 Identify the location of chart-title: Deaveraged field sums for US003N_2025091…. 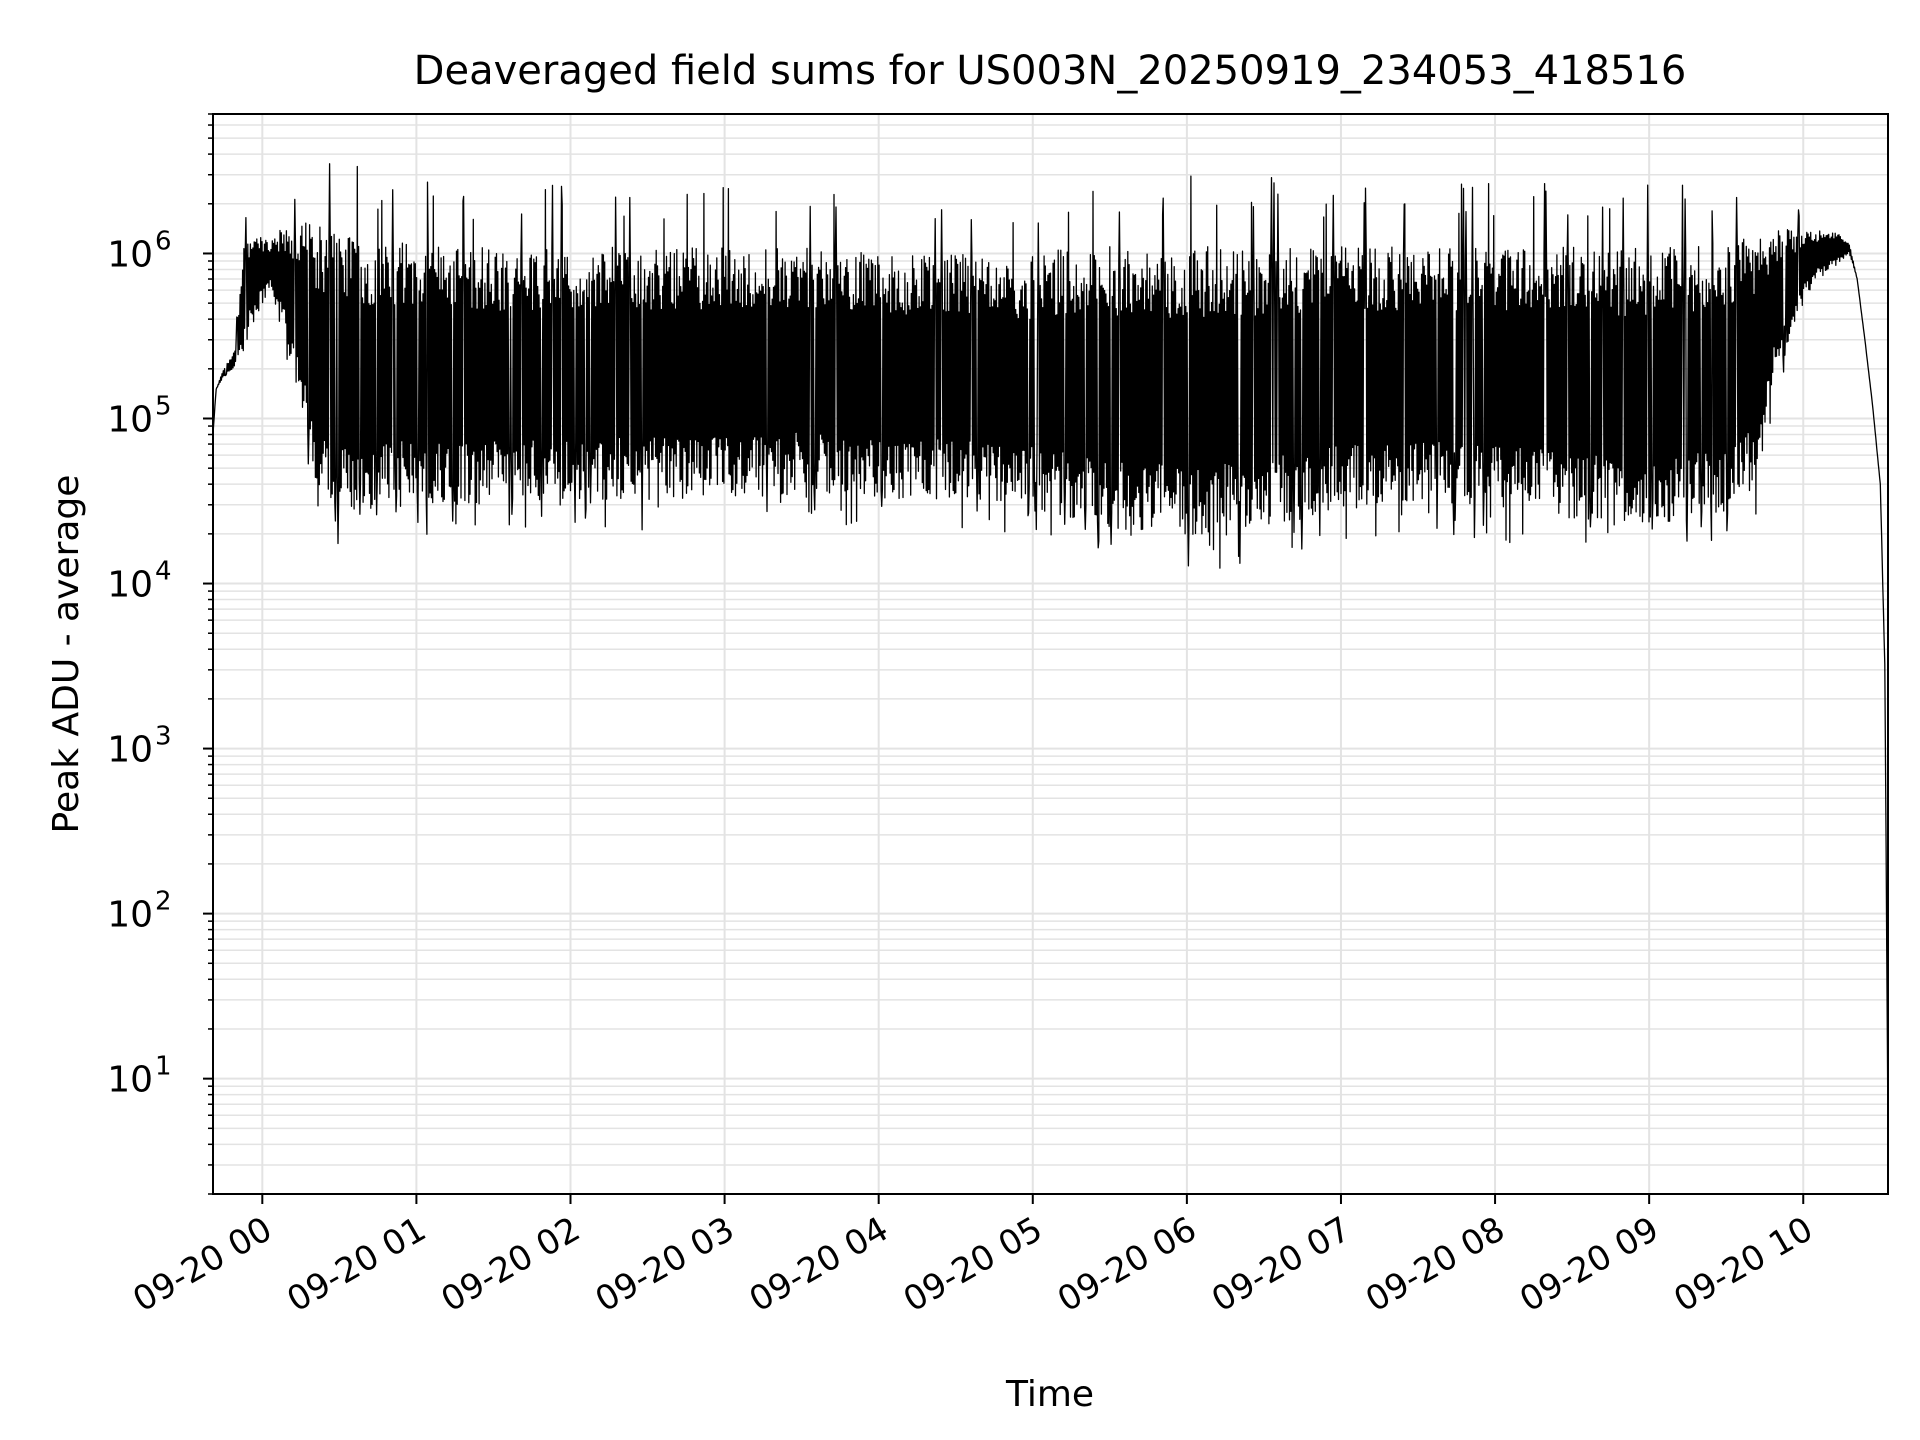
(1050, 71).